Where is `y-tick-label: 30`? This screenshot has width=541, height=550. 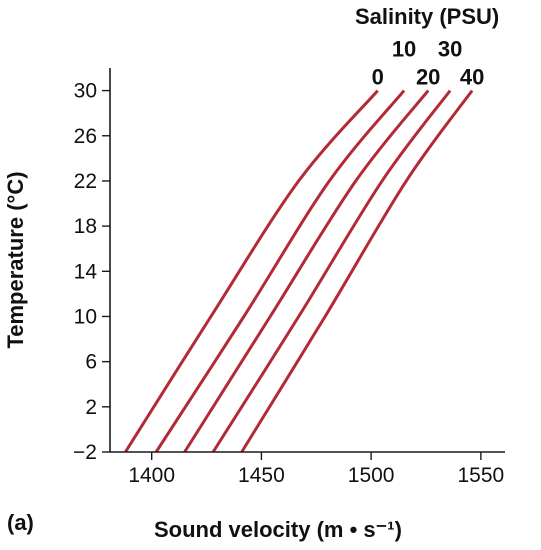
y-tick-label: 30 is located at coordinates (85, 91).